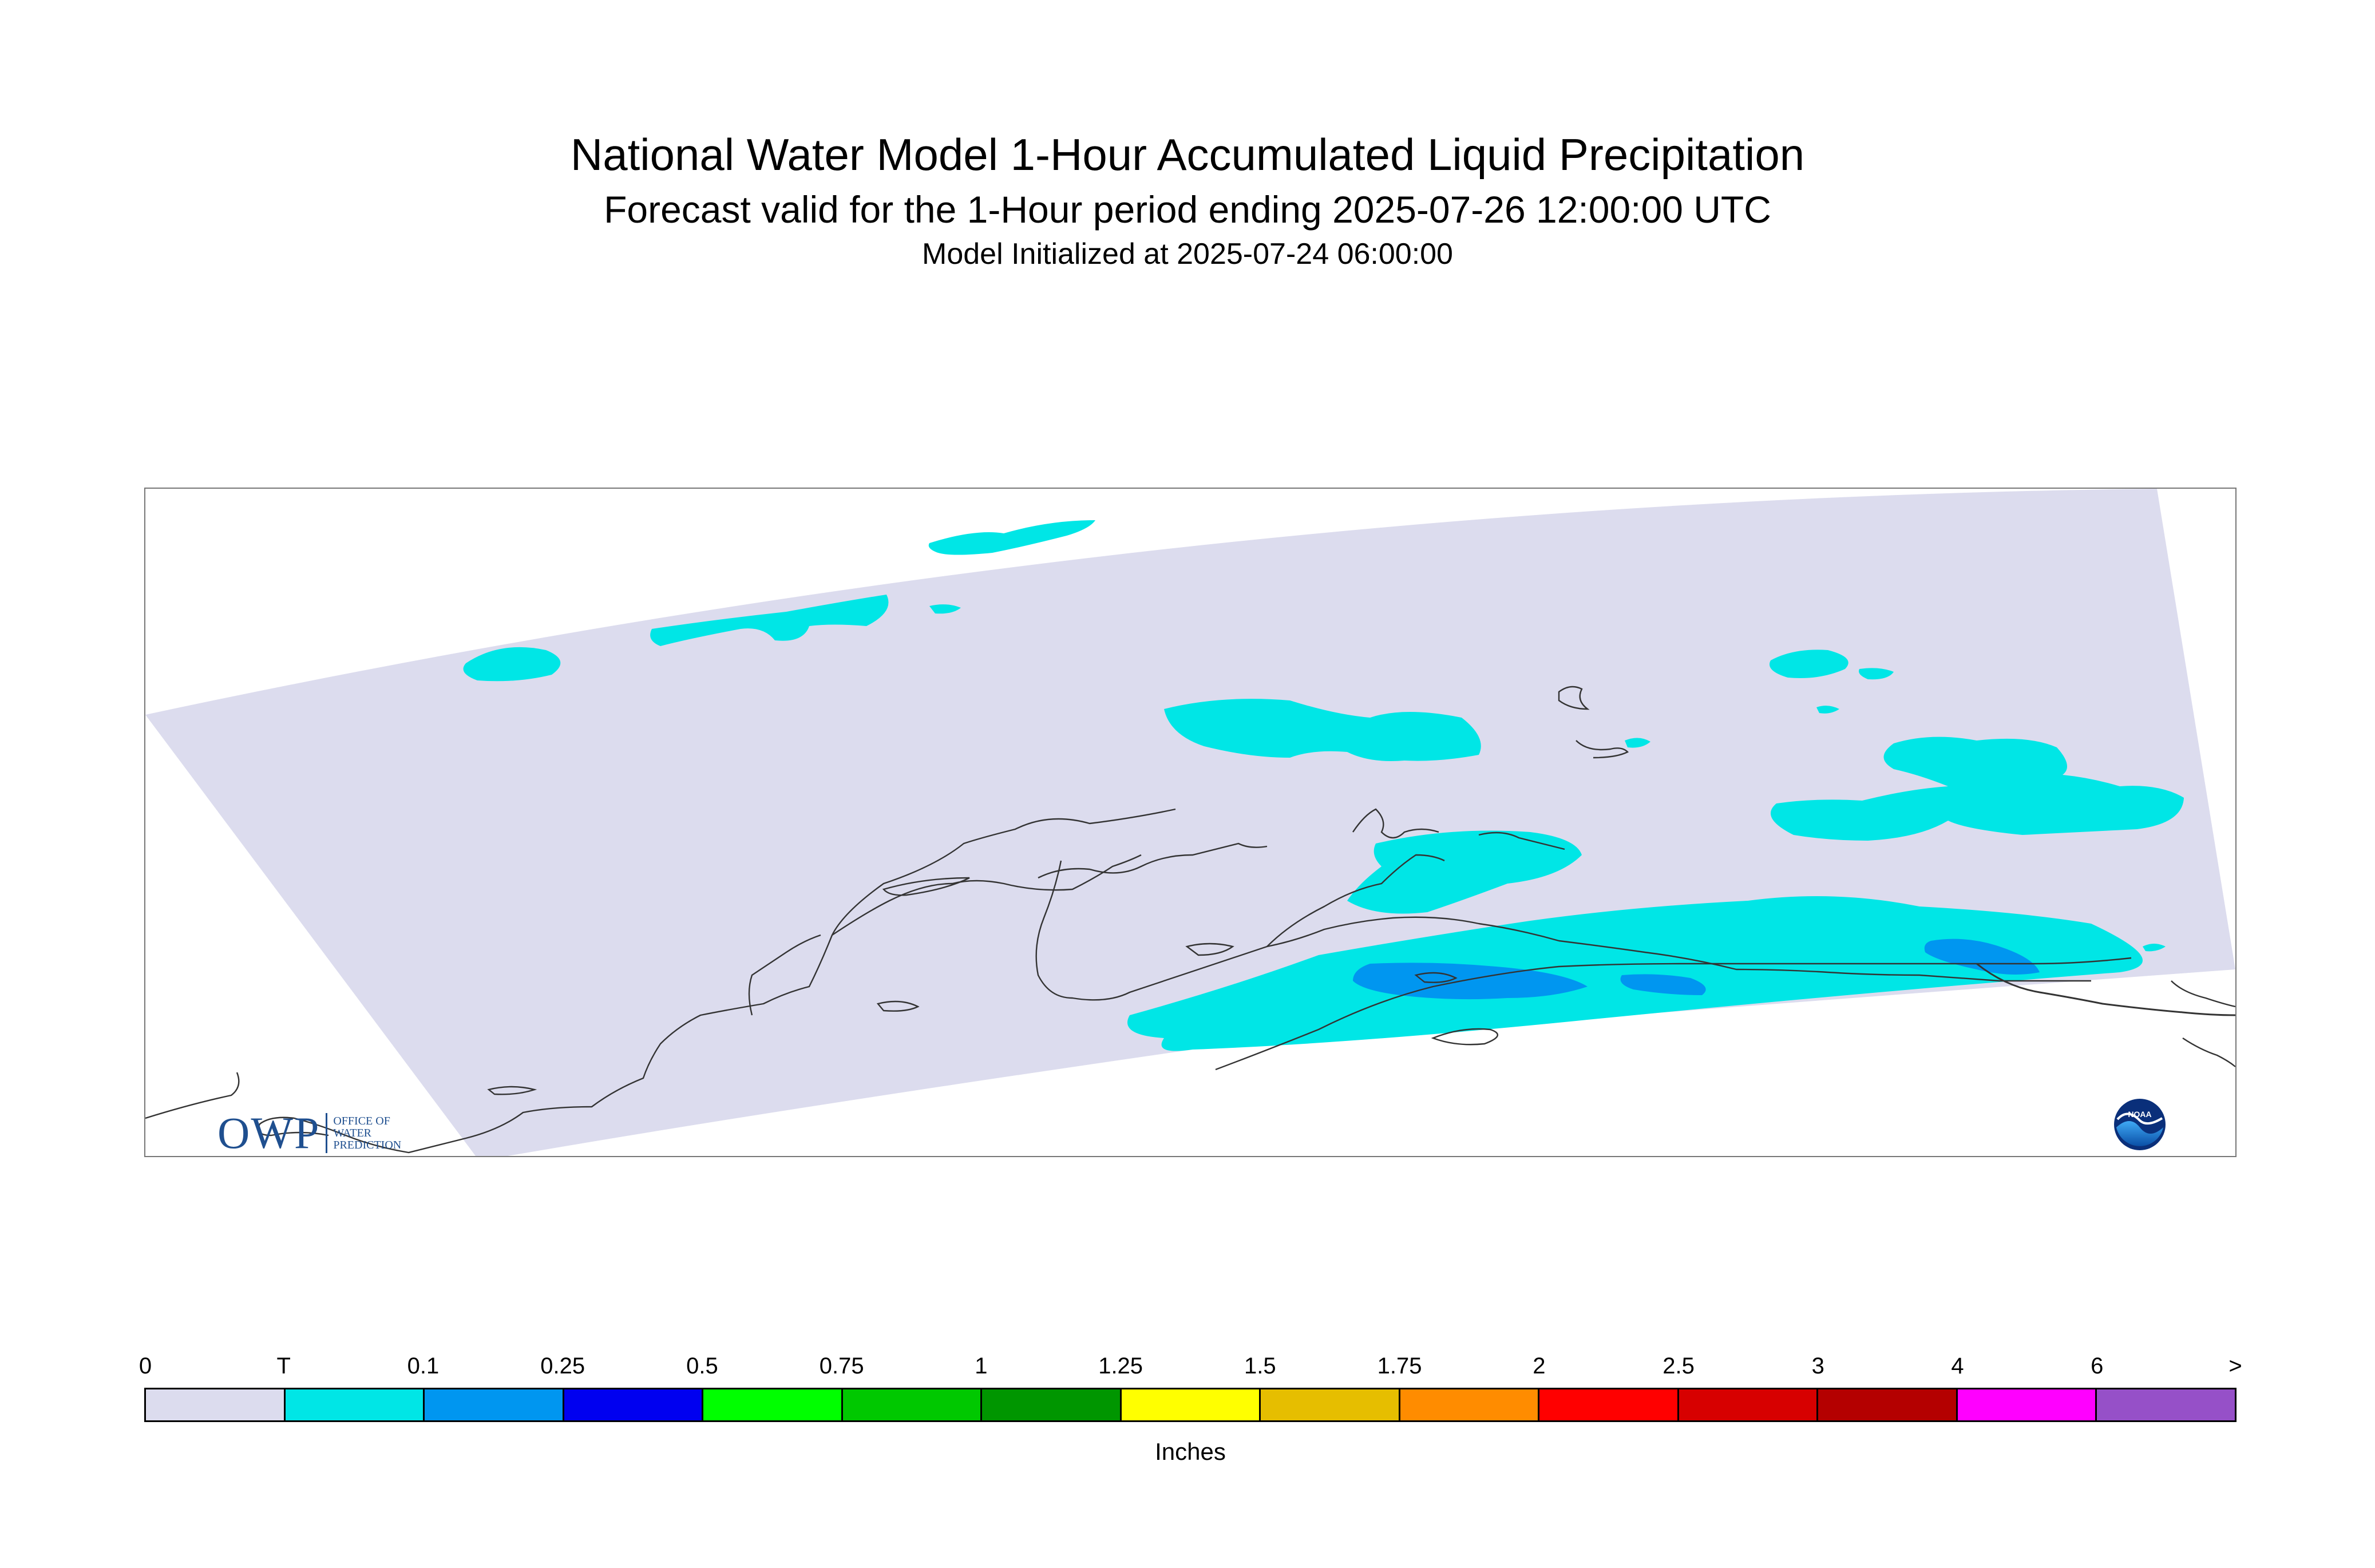 This screenshot has width=2375, height=1568. What do you see at coordinates (842, 1366) in the screenshot?
I see `legend-tick-label: 0.75` at bounding box center [842, 1366].